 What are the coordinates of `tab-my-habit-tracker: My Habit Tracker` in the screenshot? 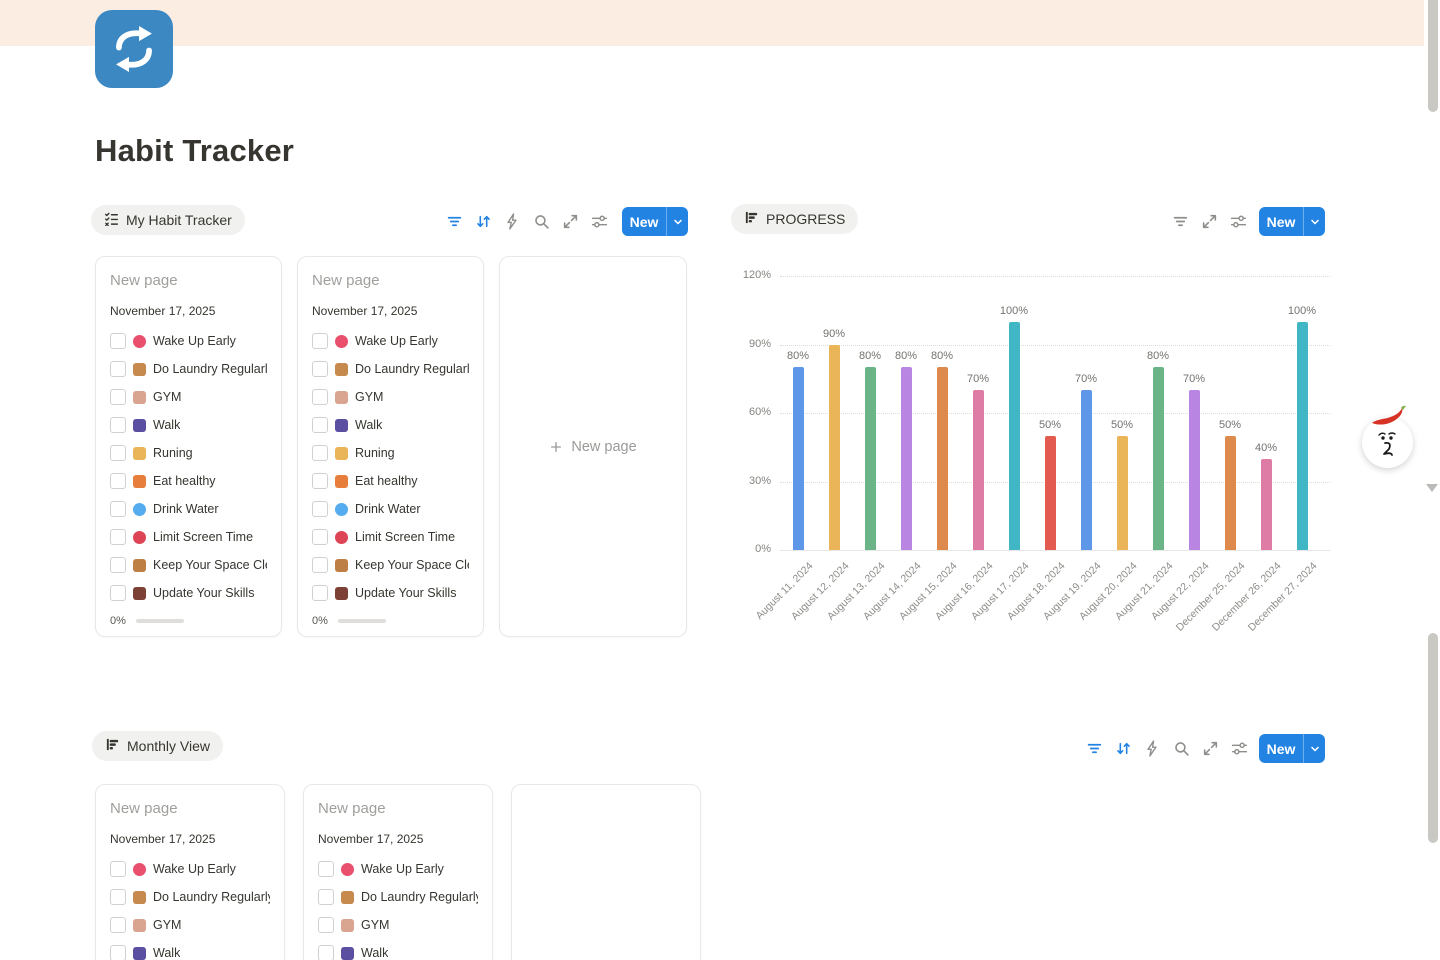 It's located at (168, 220).